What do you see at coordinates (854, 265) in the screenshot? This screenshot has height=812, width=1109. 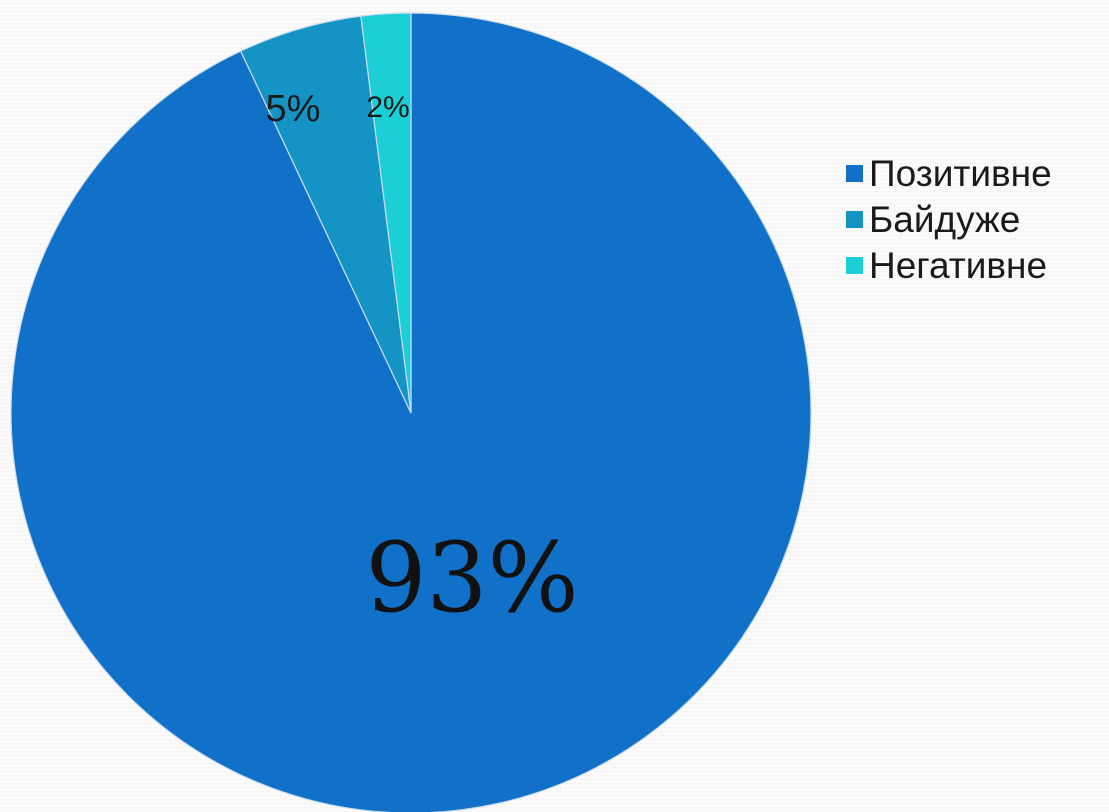 I see `legend-swatch-negative` at bounding box center [854, 265].